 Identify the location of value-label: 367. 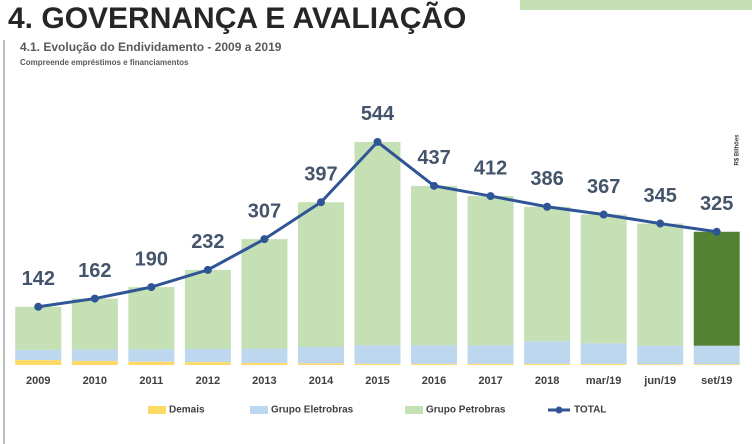
(603, 187).